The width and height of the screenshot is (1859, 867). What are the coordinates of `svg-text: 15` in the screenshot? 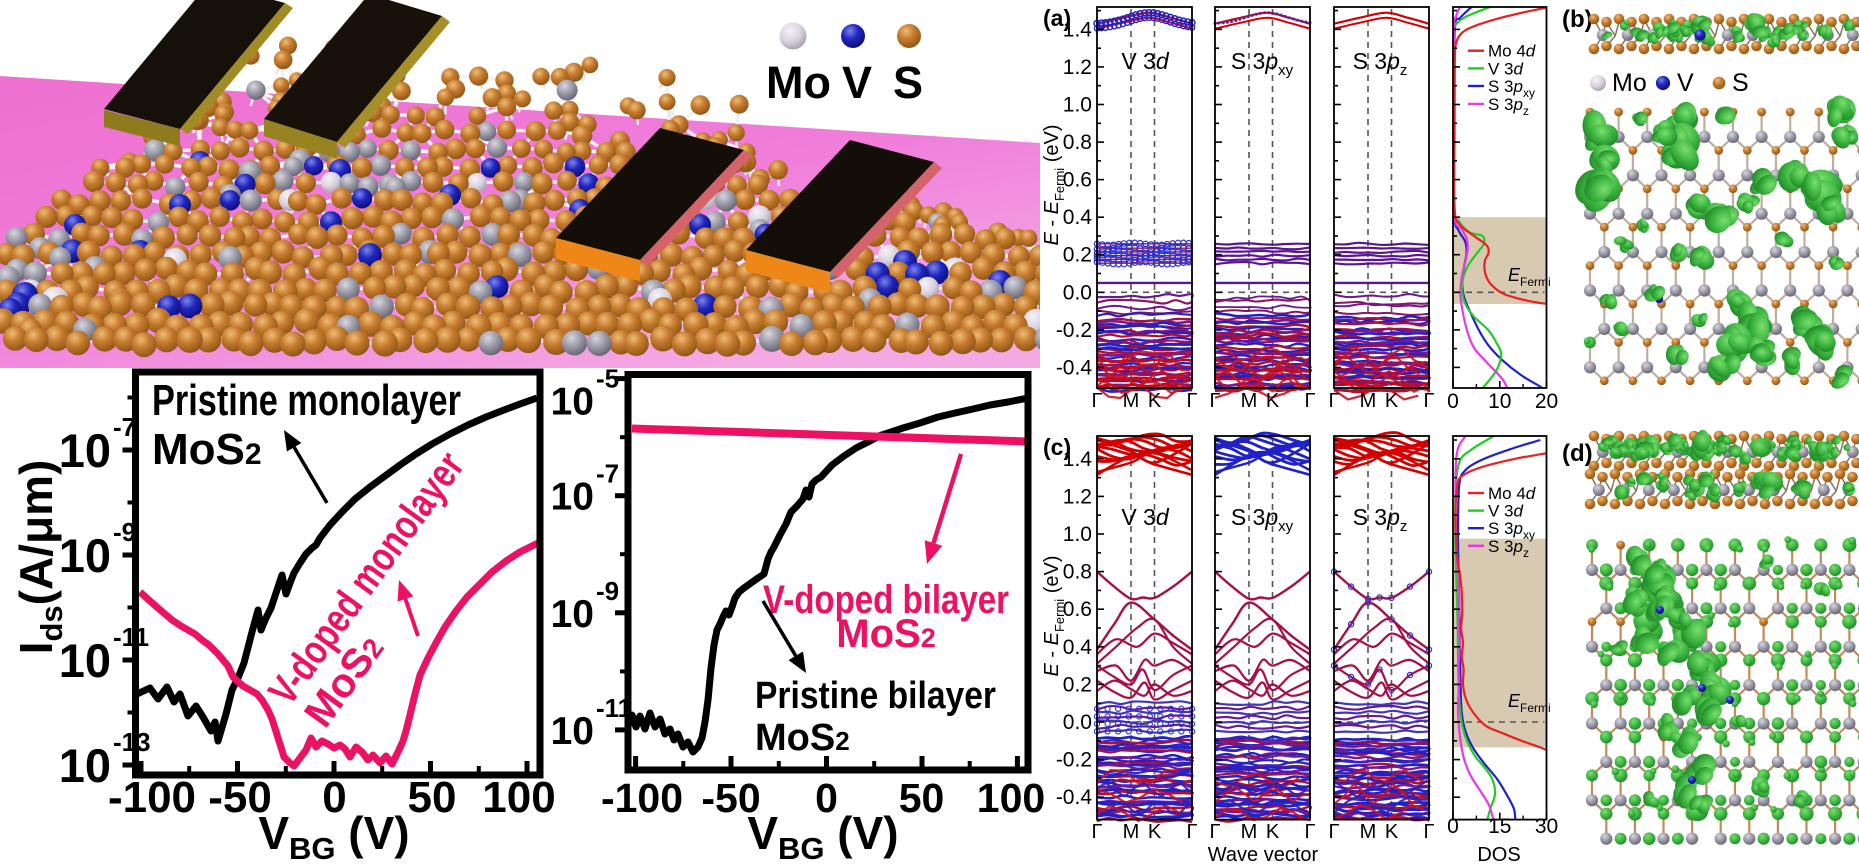 It's located at (1499, 826).